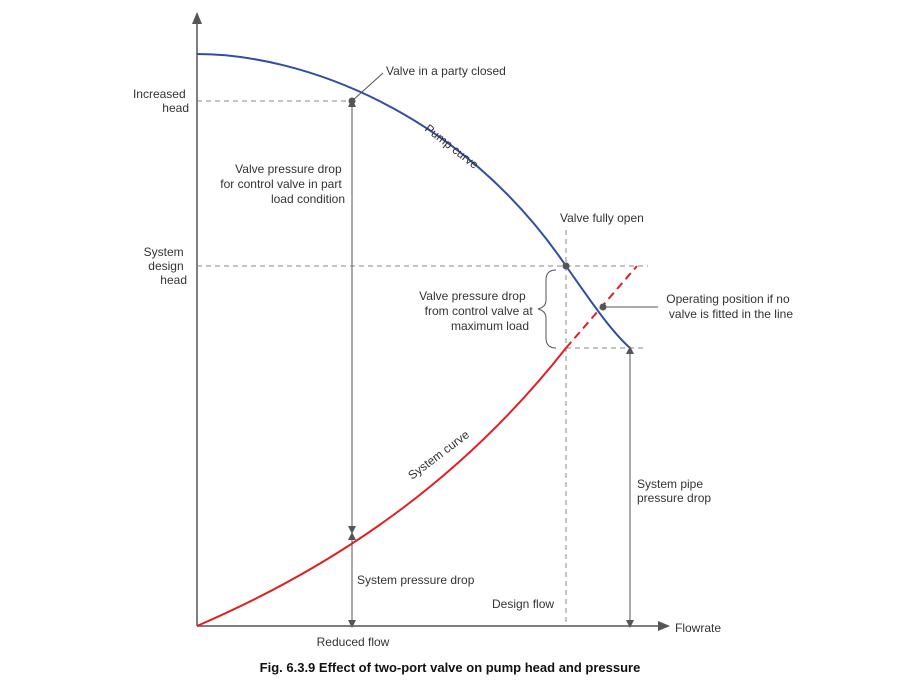  Describe the element at coordinates (523, 604) in the screenshot. I see `design-flow-label: Design flow` at that location.